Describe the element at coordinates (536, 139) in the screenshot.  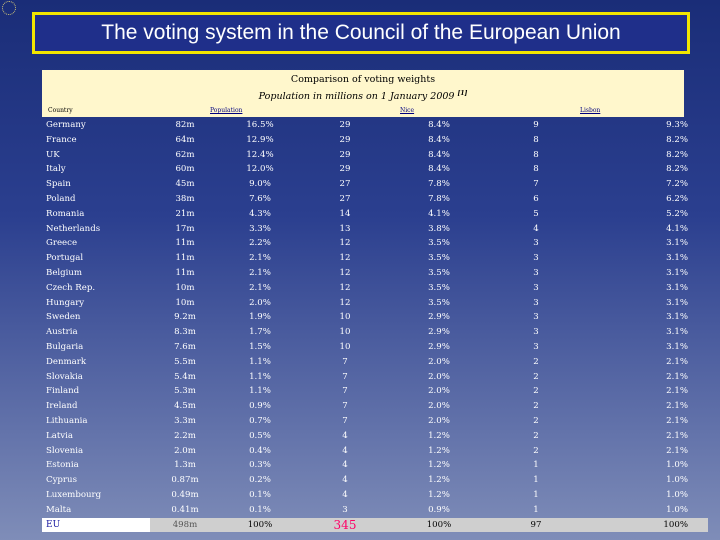
I see `lisbon-votes-cell: 8` at that location.